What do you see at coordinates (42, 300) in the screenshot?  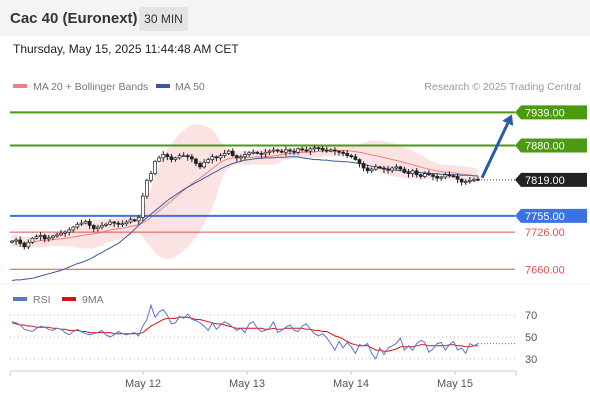 I see `rsi-legend-label: RSI` at bounding box center [42, 300].